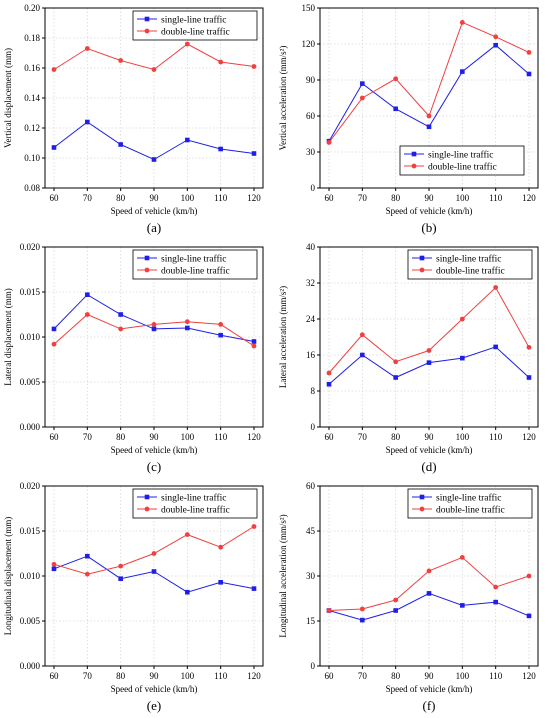 Image resolution: width=550 pixels, height=718 pixels. I want to click on y-tick-label: 120, so click(309, 44).